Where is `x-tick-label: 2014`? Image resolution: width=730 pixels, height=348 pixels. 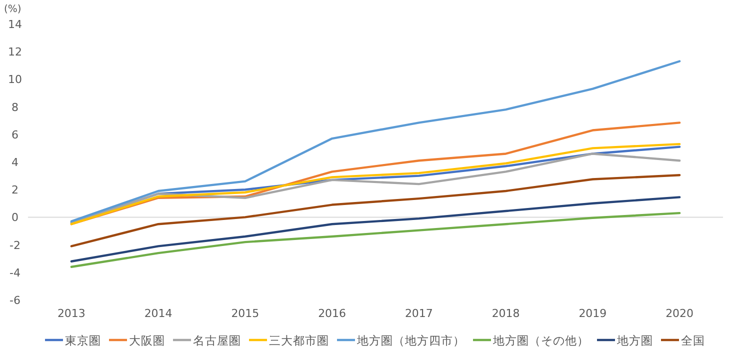 x-tick-label: 2014 is located at coordinates (158, 313).